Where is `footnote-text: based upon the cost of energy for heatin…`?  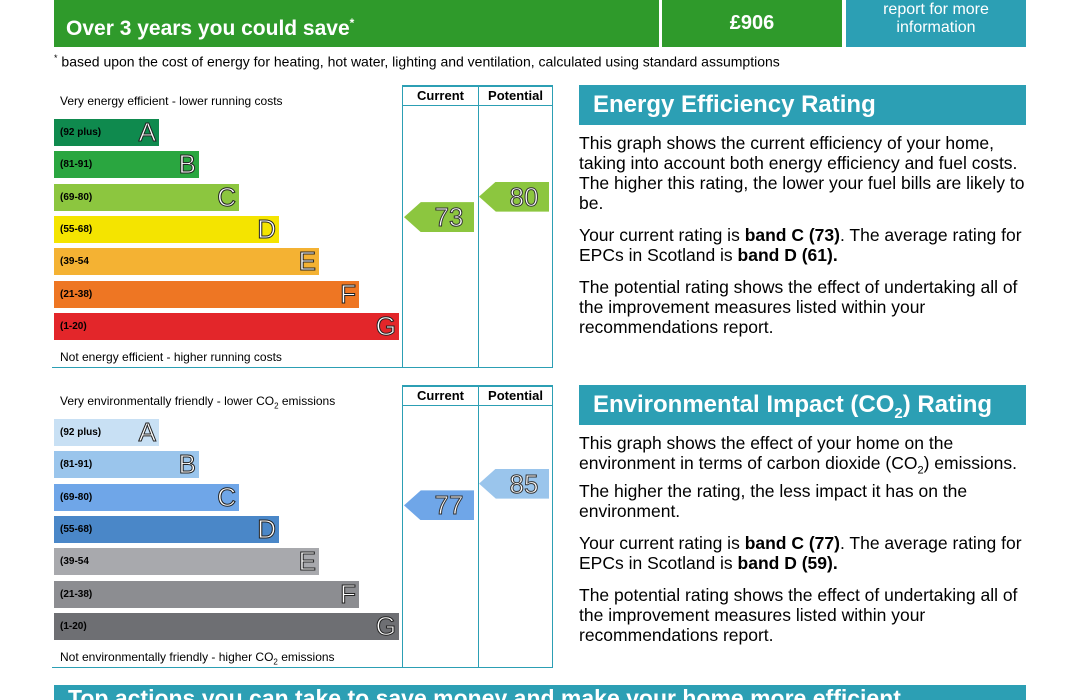
footnote-text: based upon the cost of energy for heatin… is located at coordinates (418, 61).